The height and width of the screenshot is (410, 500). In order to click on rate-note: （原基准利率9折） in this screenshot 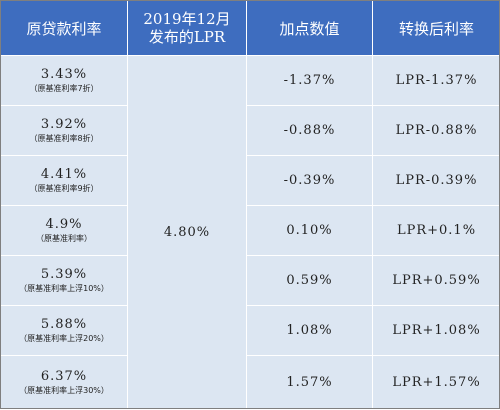, I will do `click(64, 189)`.